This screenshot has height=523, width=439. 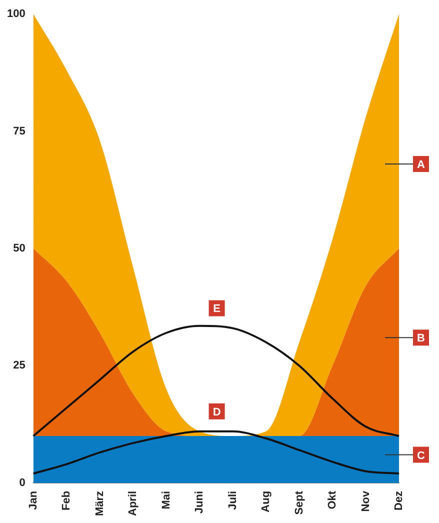 What do you see at coordinates (421, 338) in the screenshot?
I see `annotation: B` at bounding box center [421, 338].